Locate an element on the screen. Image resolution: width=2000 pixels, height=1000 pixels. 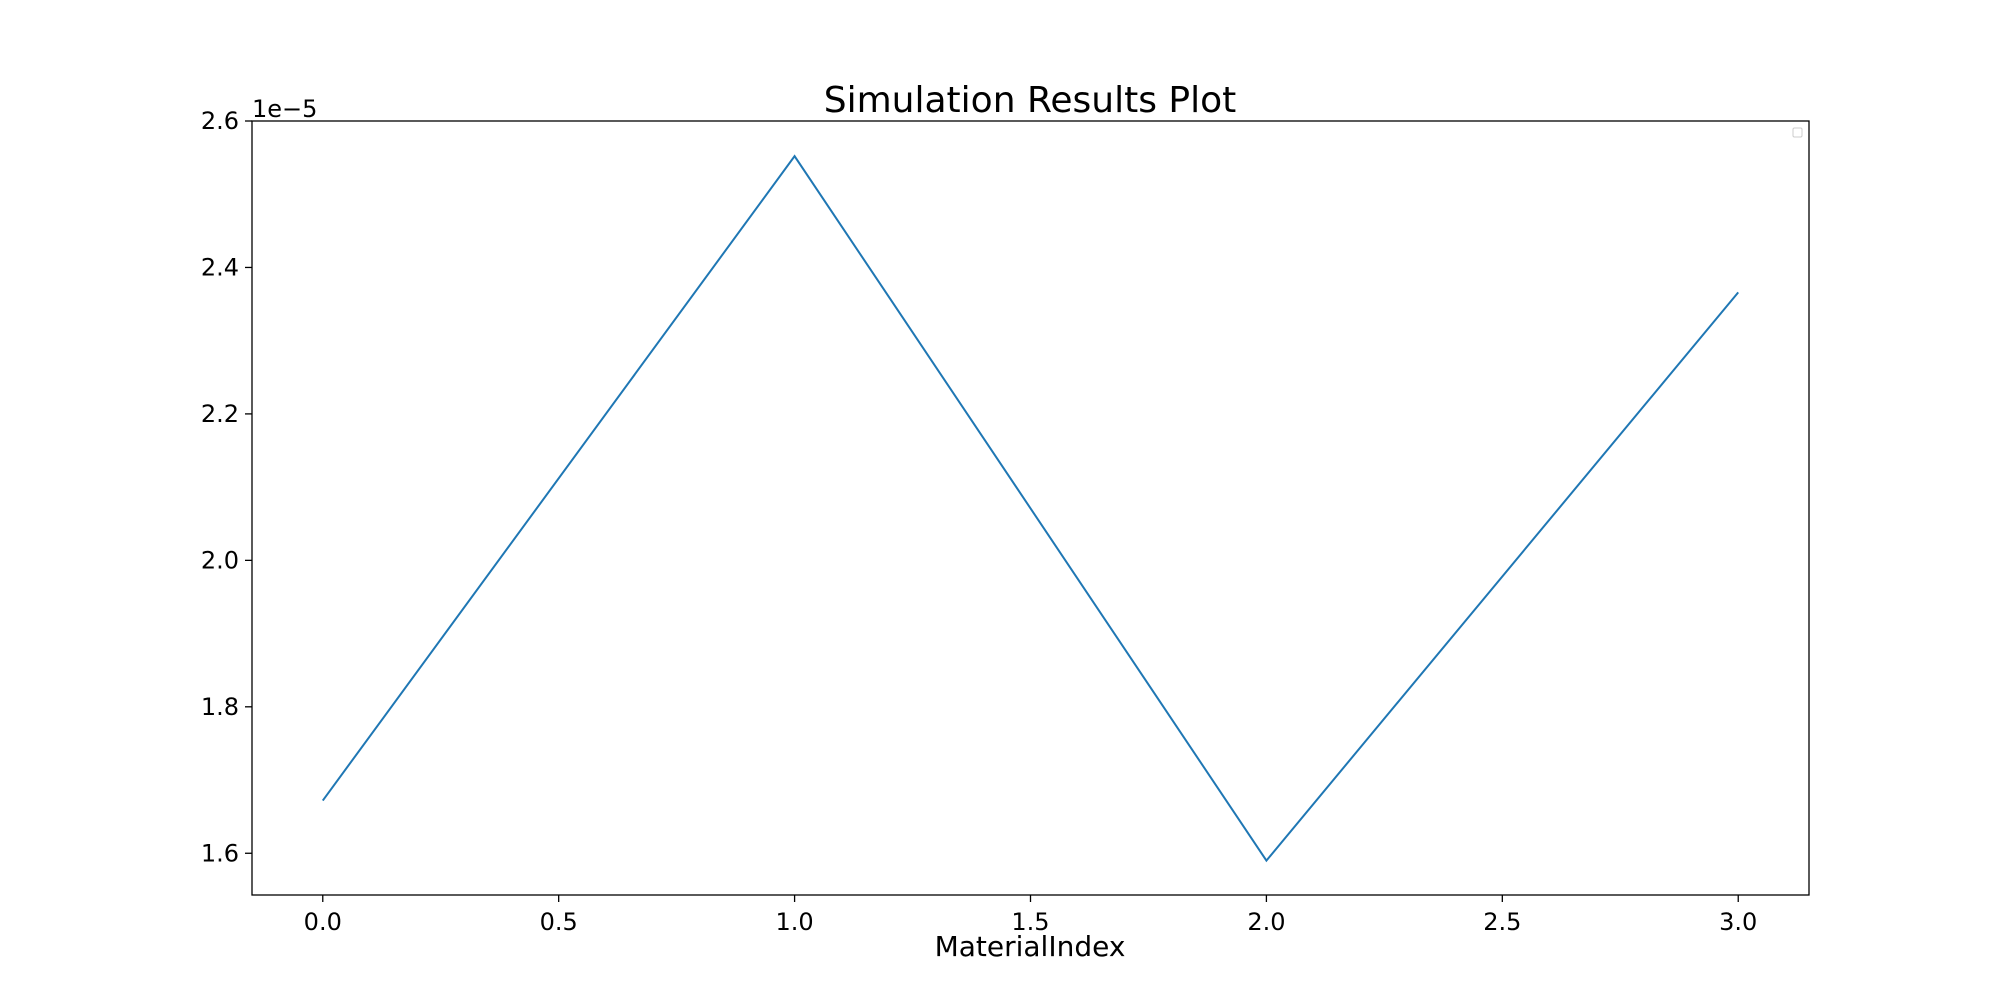
x-axis-label: MaterialIndex is located at coordinates (1030, 946).